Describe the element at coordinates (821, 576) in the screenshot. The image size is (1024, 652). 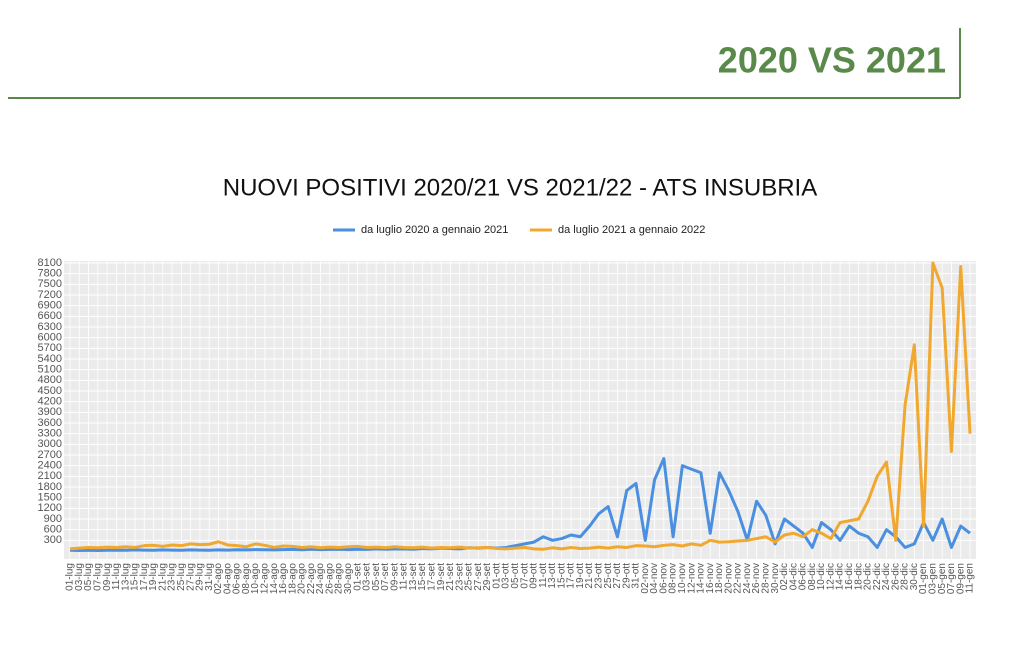
I see `x-tick-label: 10-dic` at that location.